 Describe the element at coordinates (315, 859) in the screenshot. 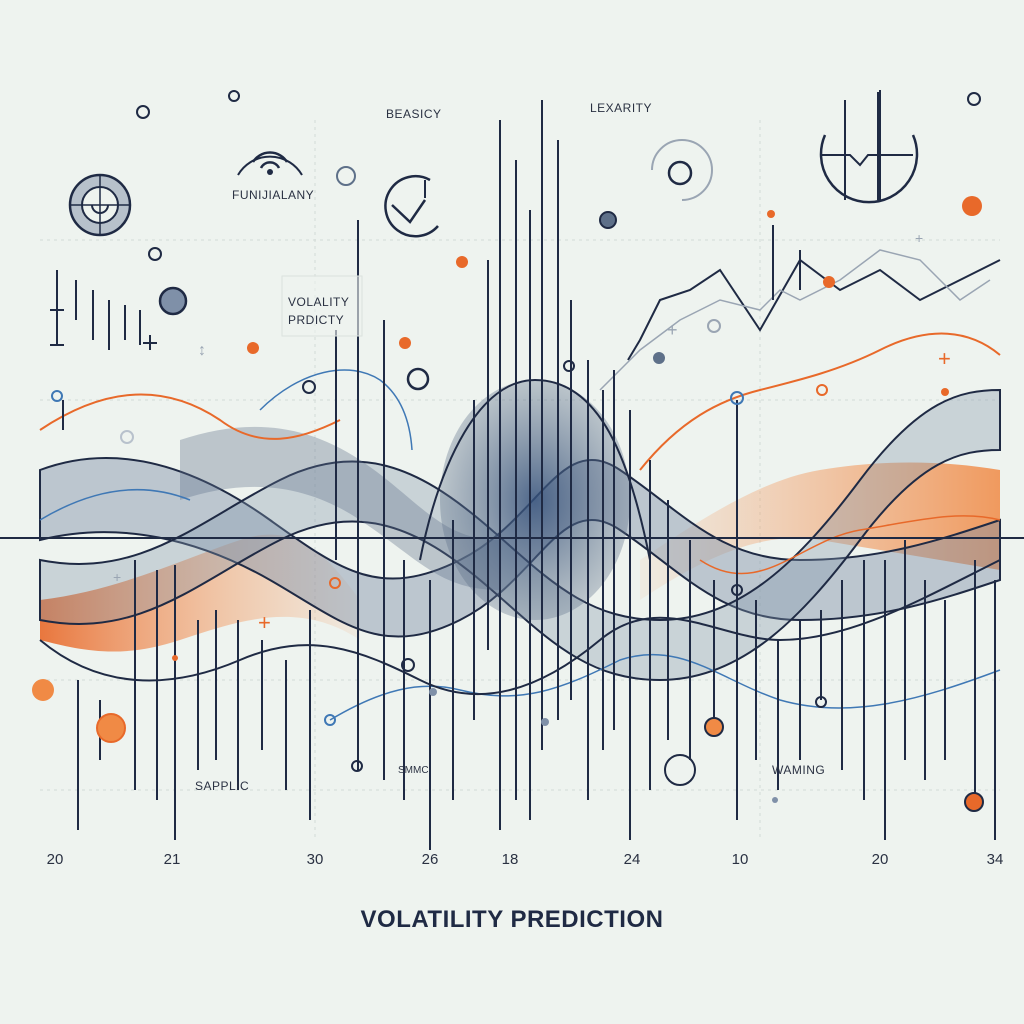

I see `x-tick-label: 30` at that location.